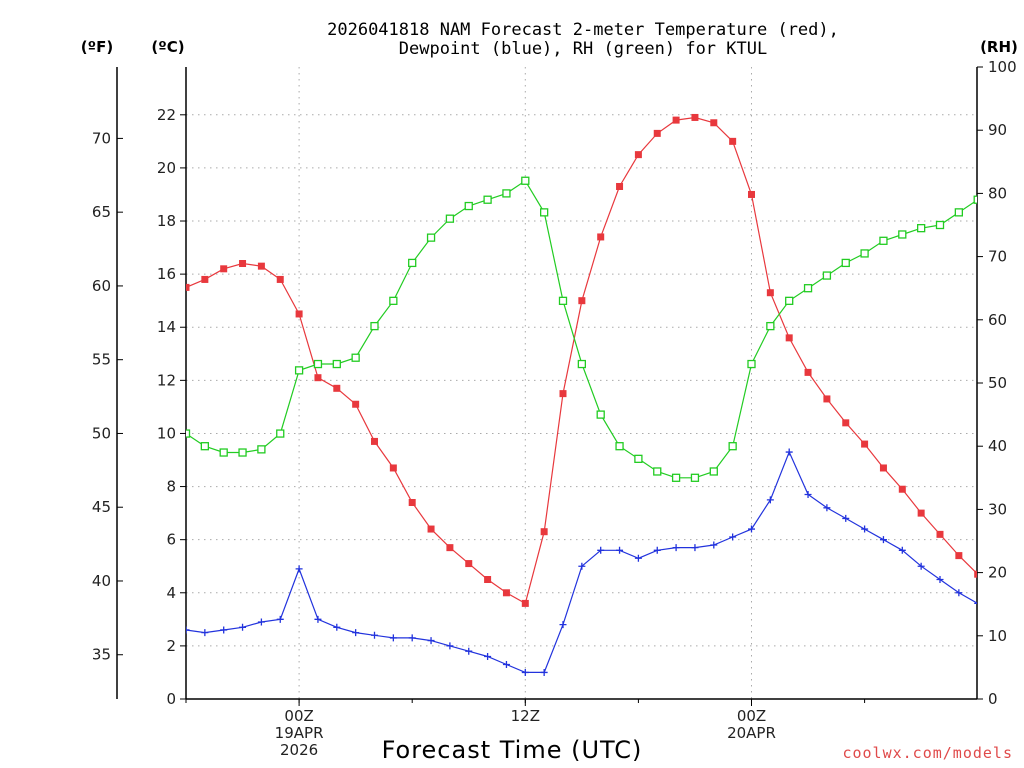  What do you see at coordinates (101, 138) in the screenshot?
I see `fahrenheit-tick-label: 70` at bounding box center [101, 138].